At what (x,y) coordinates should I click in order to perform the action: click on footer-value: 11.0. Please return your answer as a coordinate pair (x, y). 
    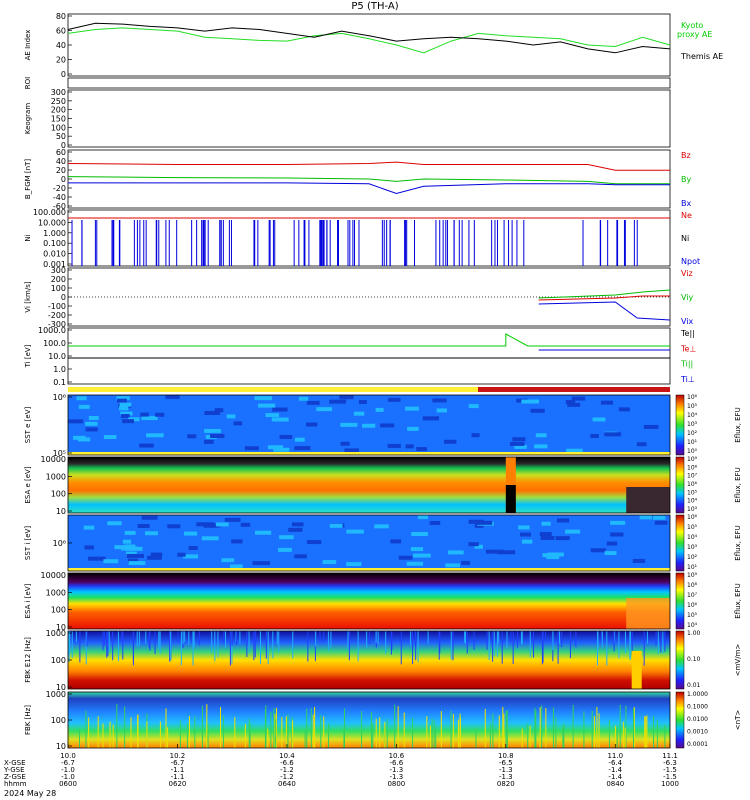
    Looking at the image, I should click on (615, 756).